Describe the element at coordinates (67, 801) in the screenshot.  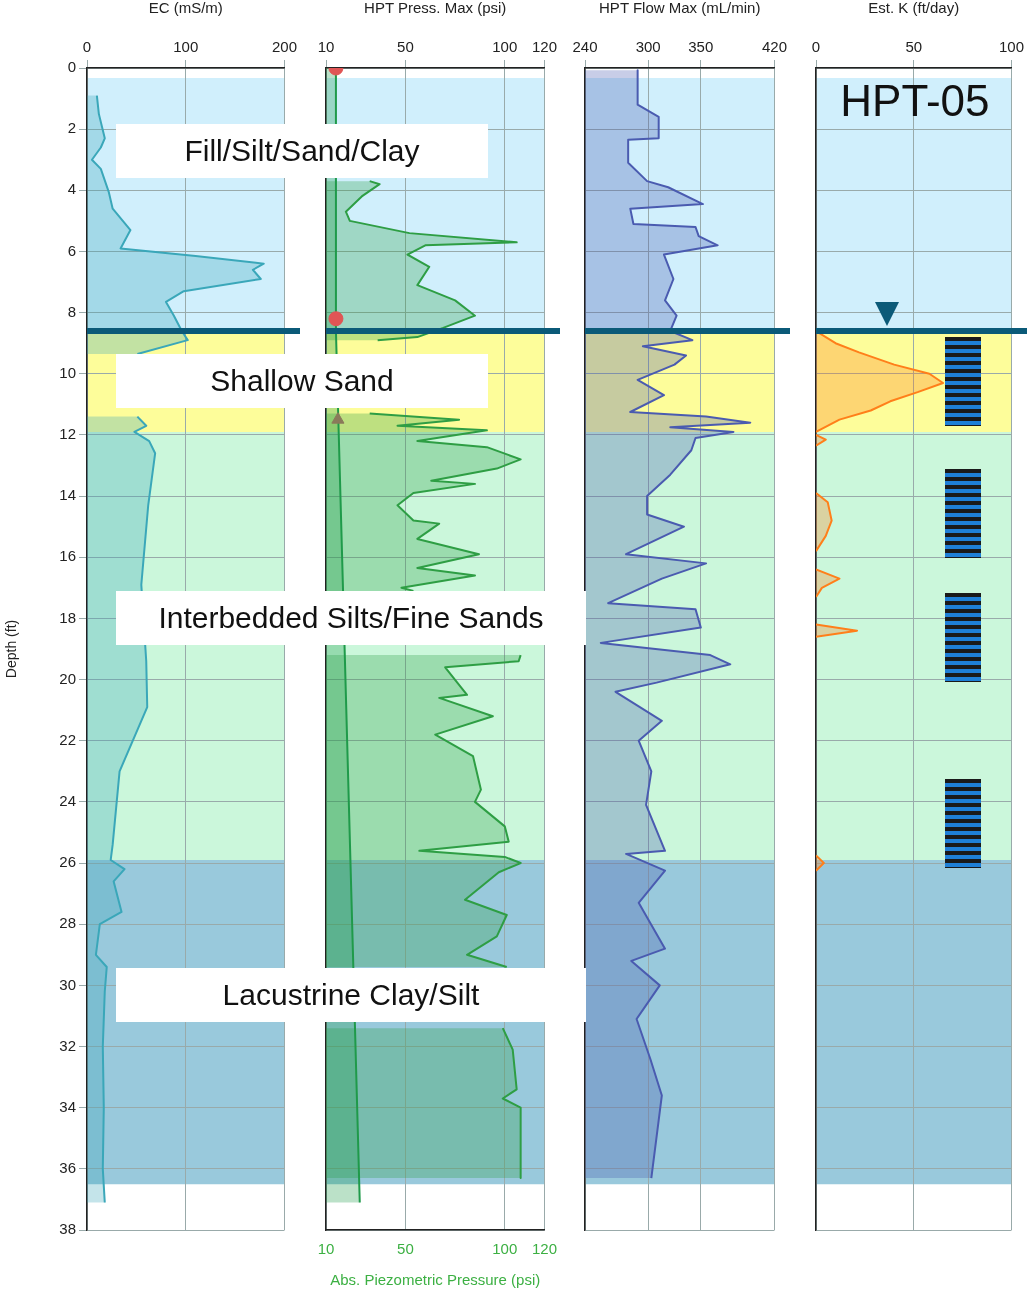
I see `y-tick-label: 24` at that location.